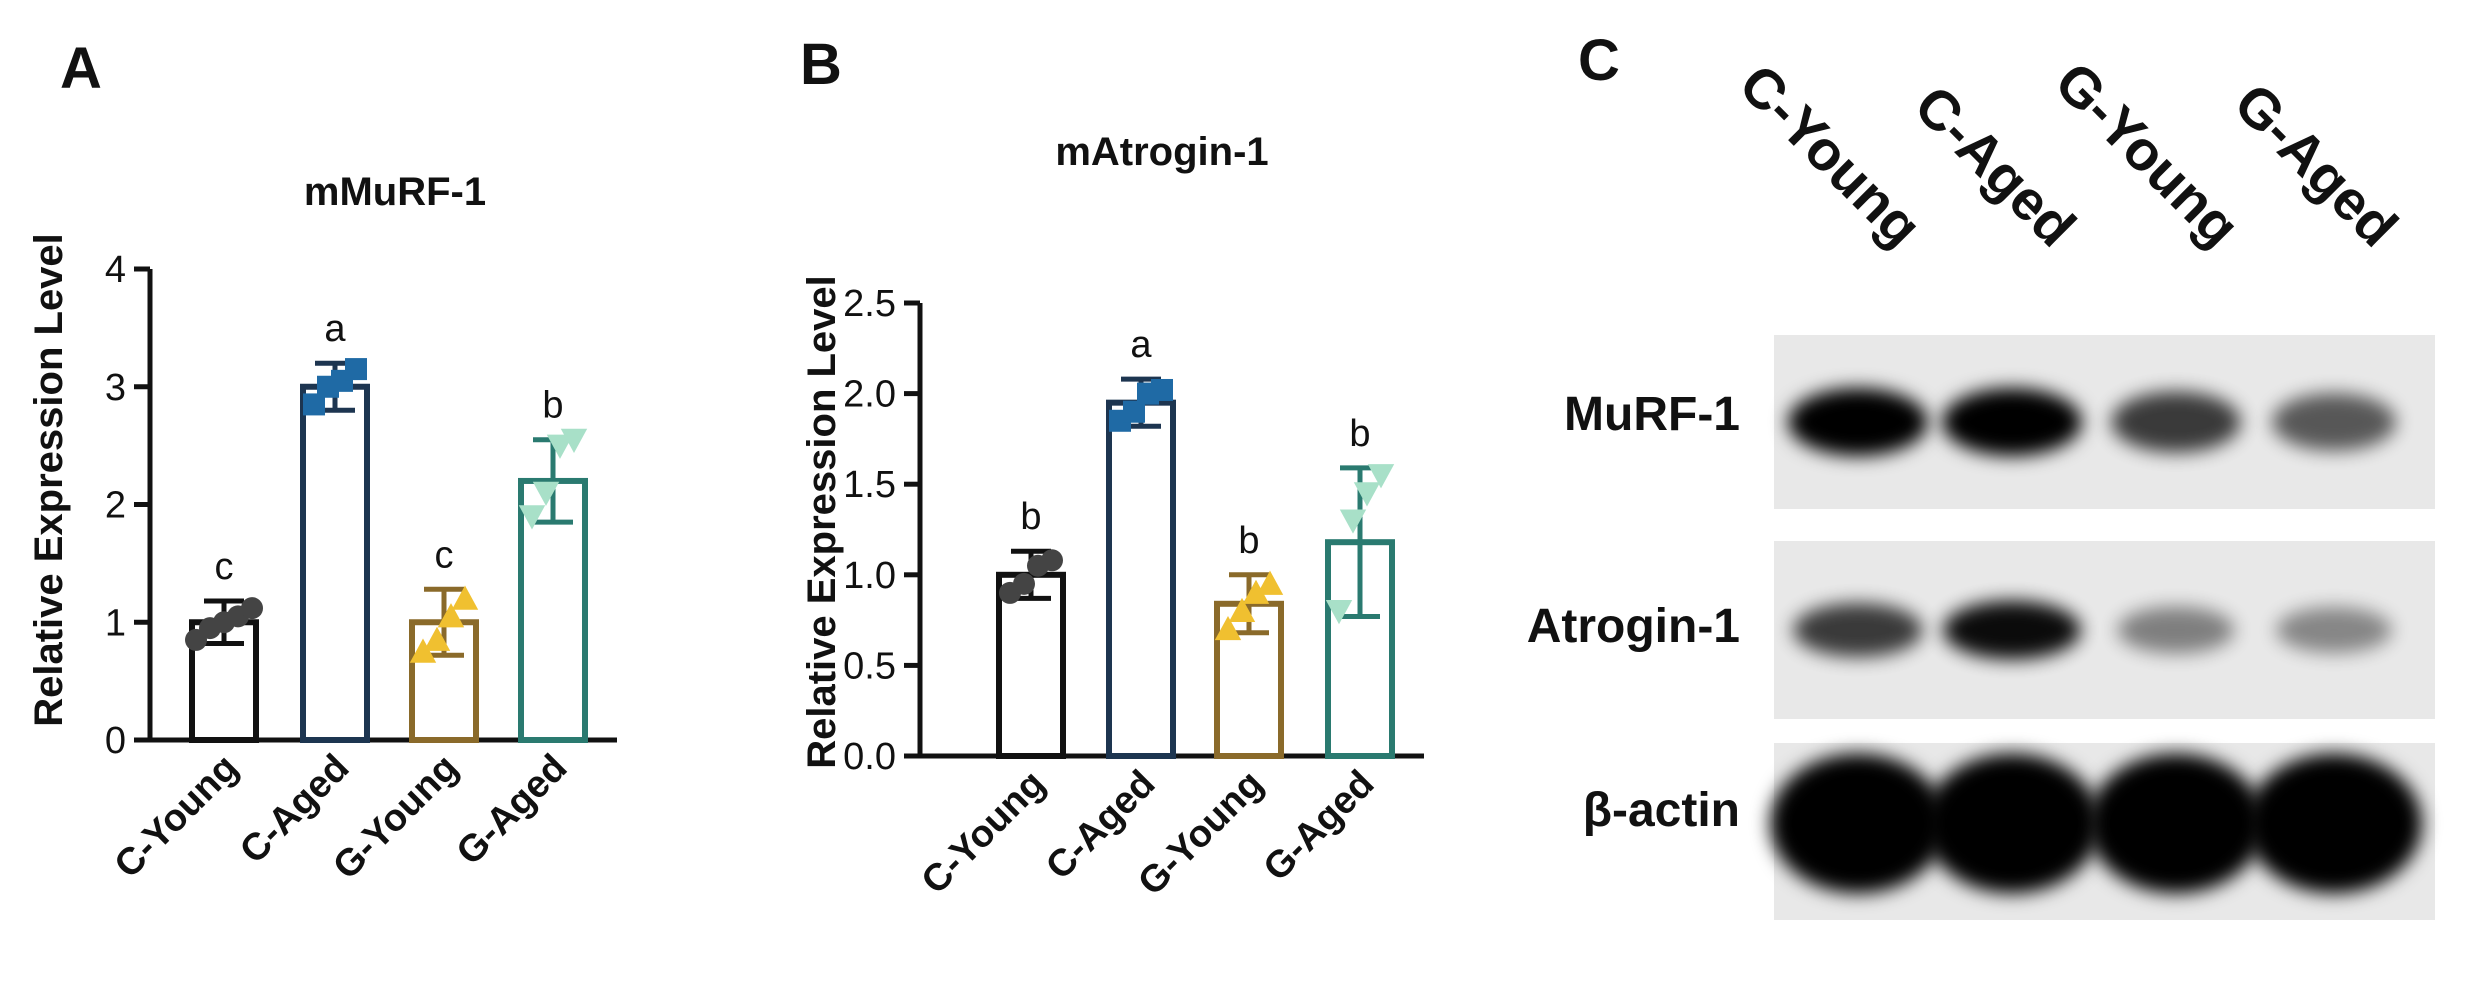 The image size is (2479, 993). Describe the element at coordinates (1830, 155) in the screenshot. I see `lane-label: C-Young` at that location.